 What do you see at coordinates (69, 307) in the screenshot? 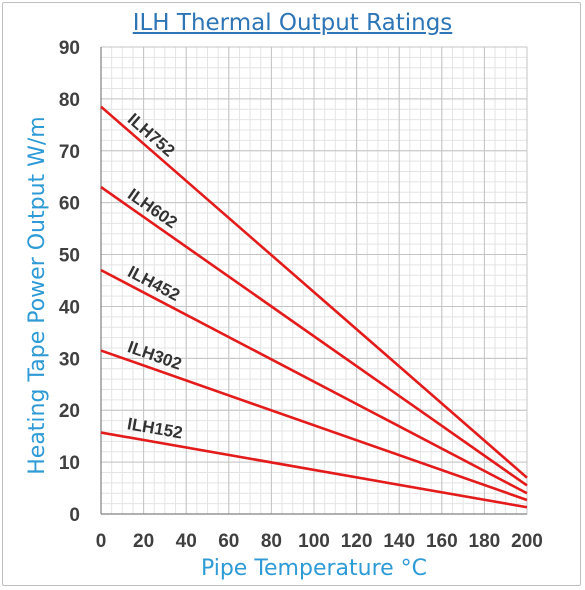
I see `y-tick-label: 40` at bounding box center [69, 307].